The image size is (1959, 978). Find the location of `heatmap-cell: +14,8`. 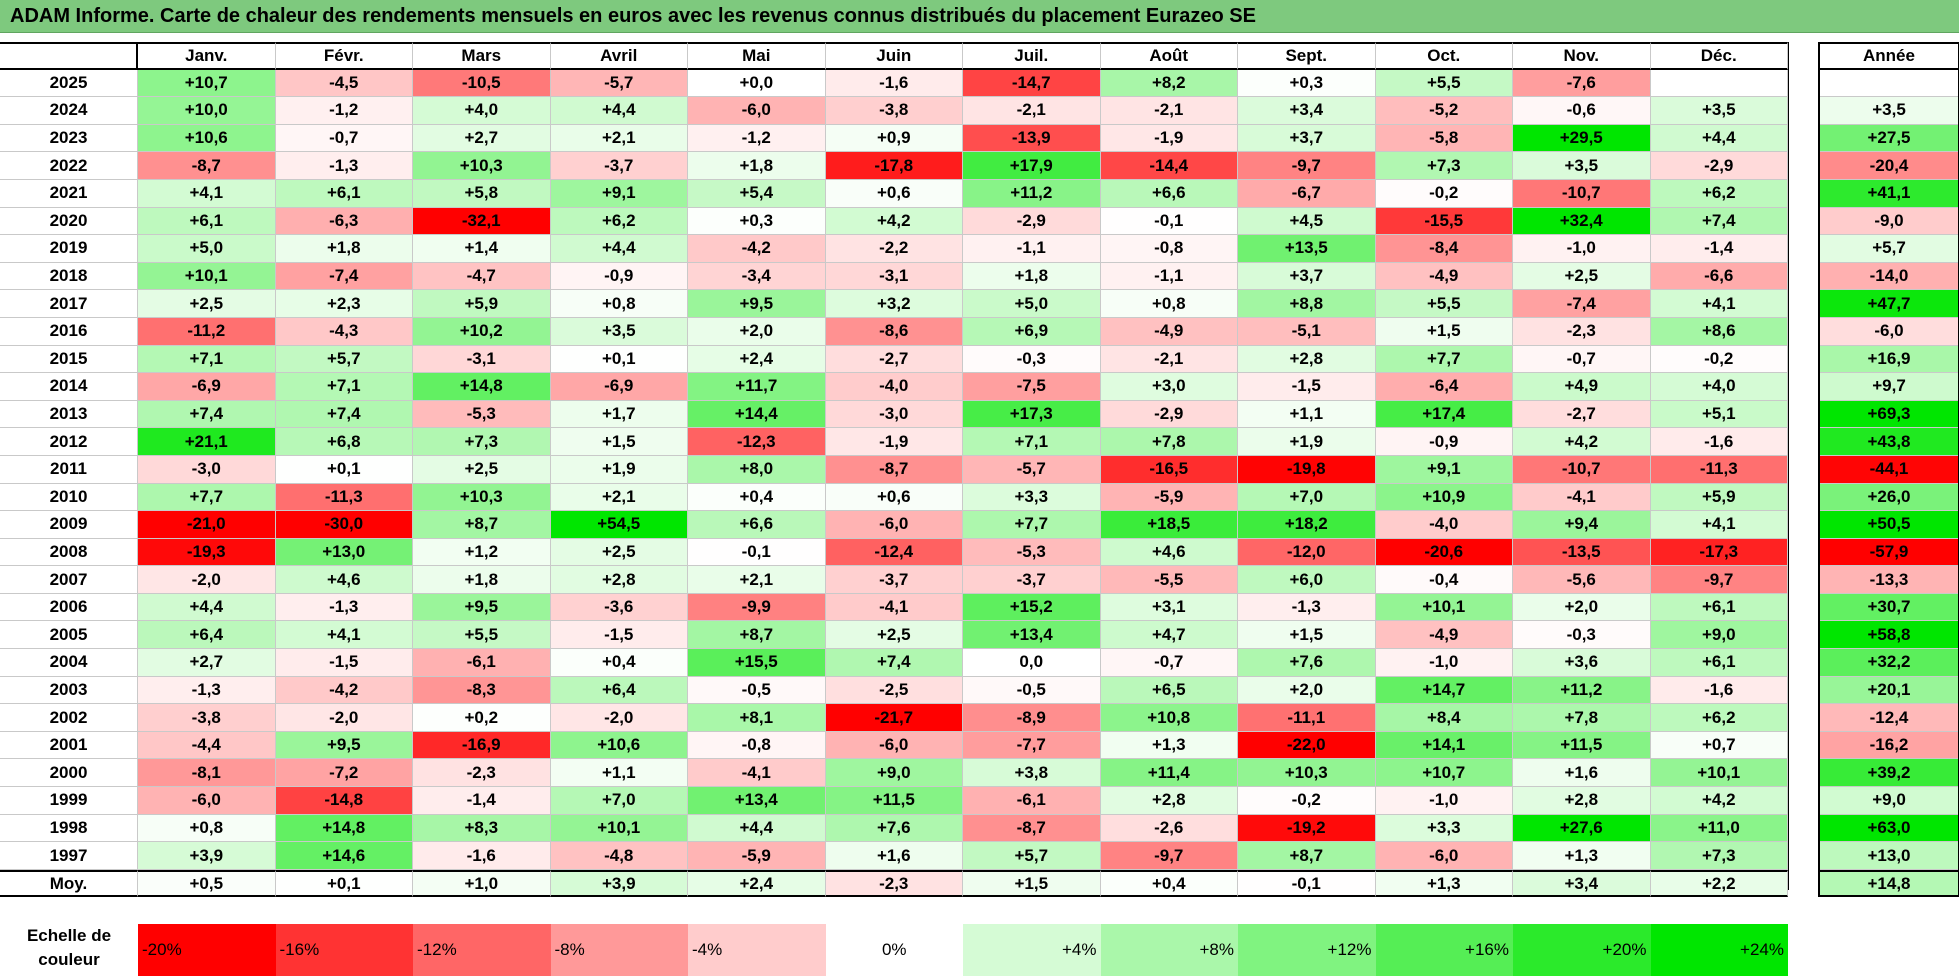

heatmap-cell: +14,8 is located at coordinates (344, 828).